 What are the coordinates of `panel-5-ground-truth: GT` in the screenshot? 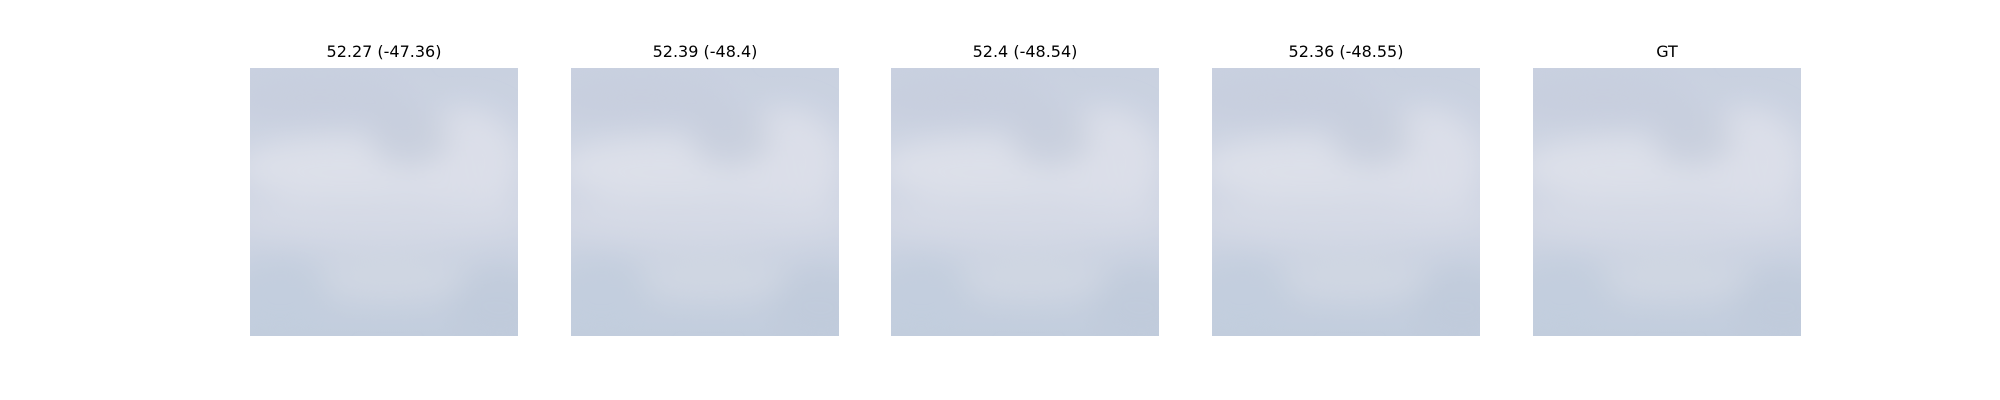 It's located at (1667, 170).